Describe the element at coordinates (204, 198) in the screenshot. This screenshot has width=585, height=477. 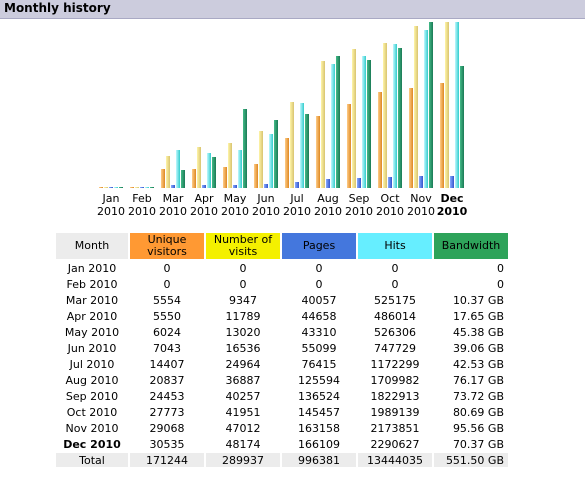
I see `x-tick-month: Apr` at that location.